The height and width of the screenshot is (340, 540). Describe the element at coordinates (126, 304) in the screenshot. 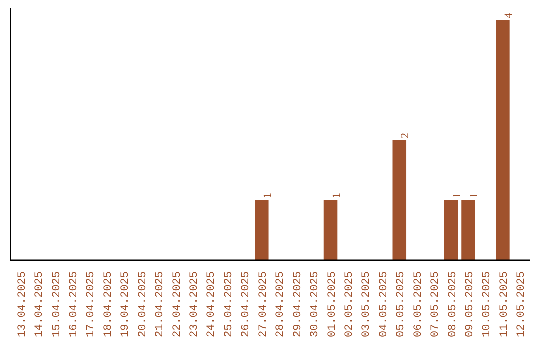

I see `x-tick-label: 19.04.2025` at that location.